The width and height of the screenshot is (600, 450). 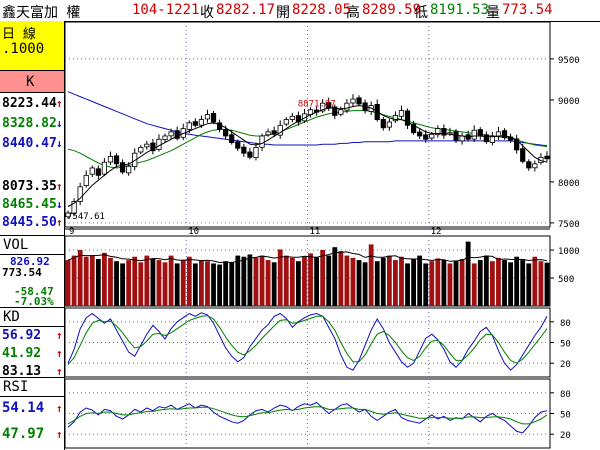 What do you see at coordinates (59, 204) in the screenshot?
I see `ma2-arrow-2: ↓` at bounding box center [59, 204].